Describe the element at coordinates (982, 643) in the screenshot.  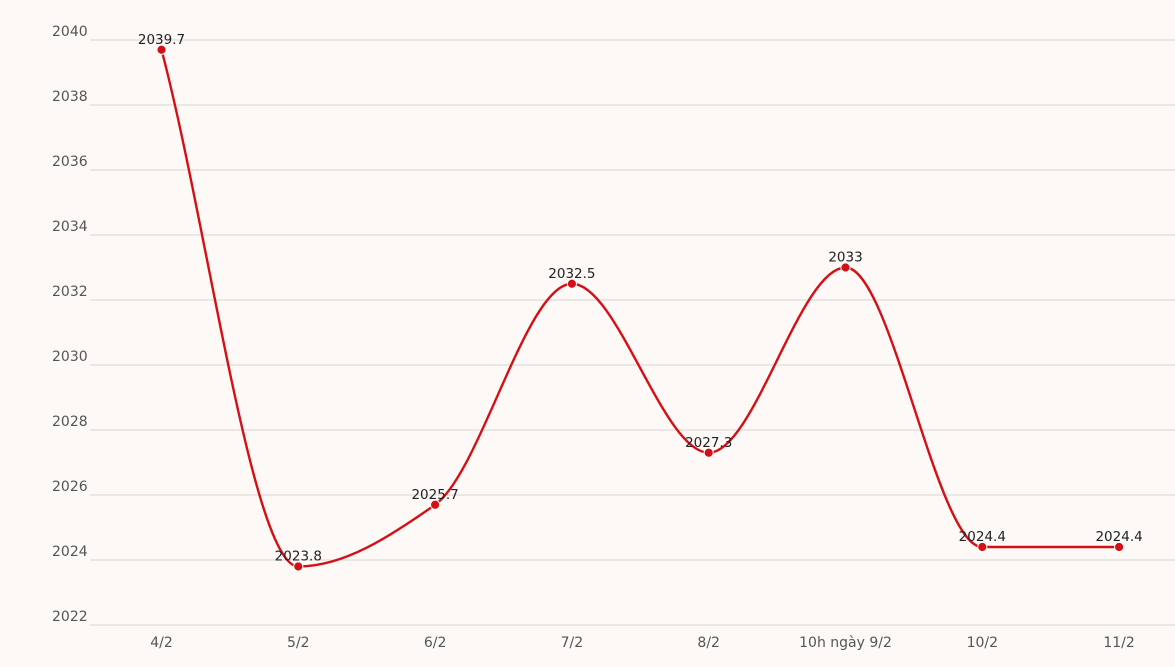
I see `x-tick-label: 10/2` at that location.